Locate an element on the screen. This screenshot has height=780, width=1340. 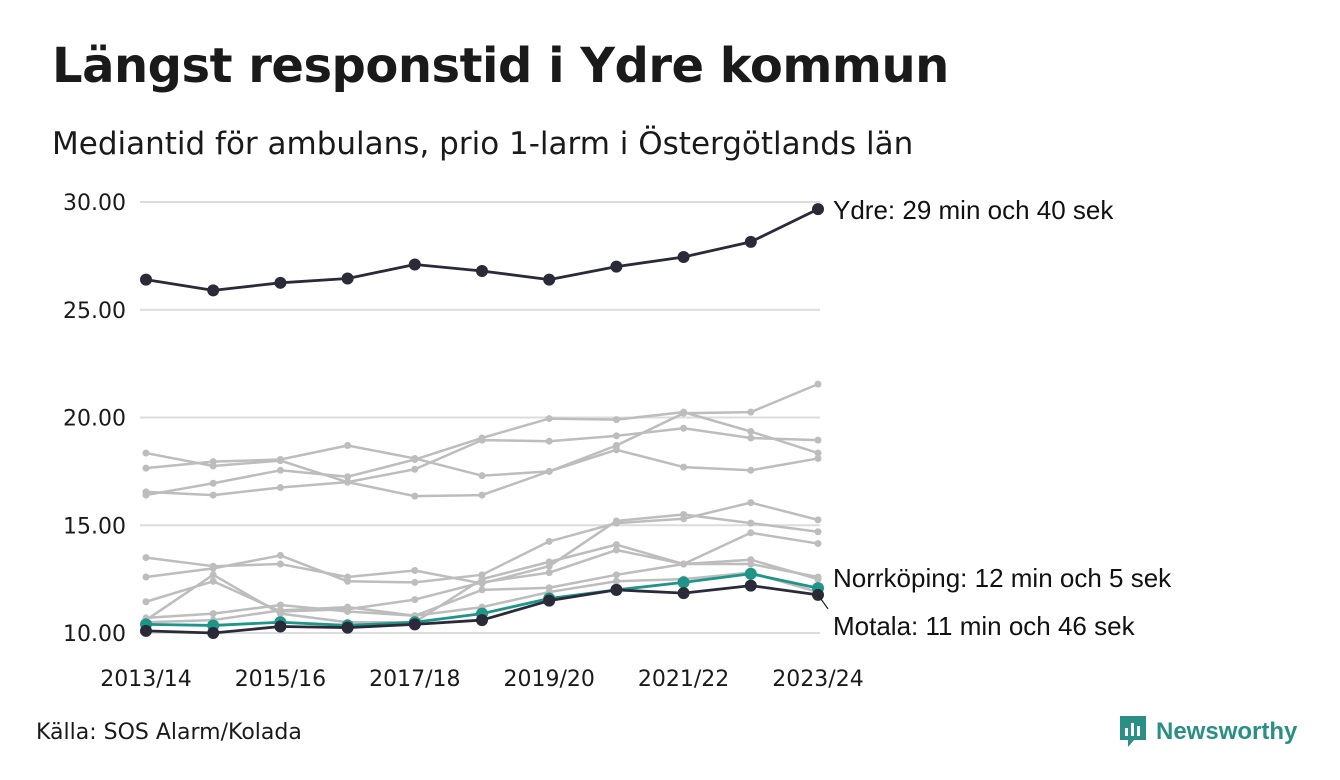
motala-leader-line is located at coordinates (823, 602).